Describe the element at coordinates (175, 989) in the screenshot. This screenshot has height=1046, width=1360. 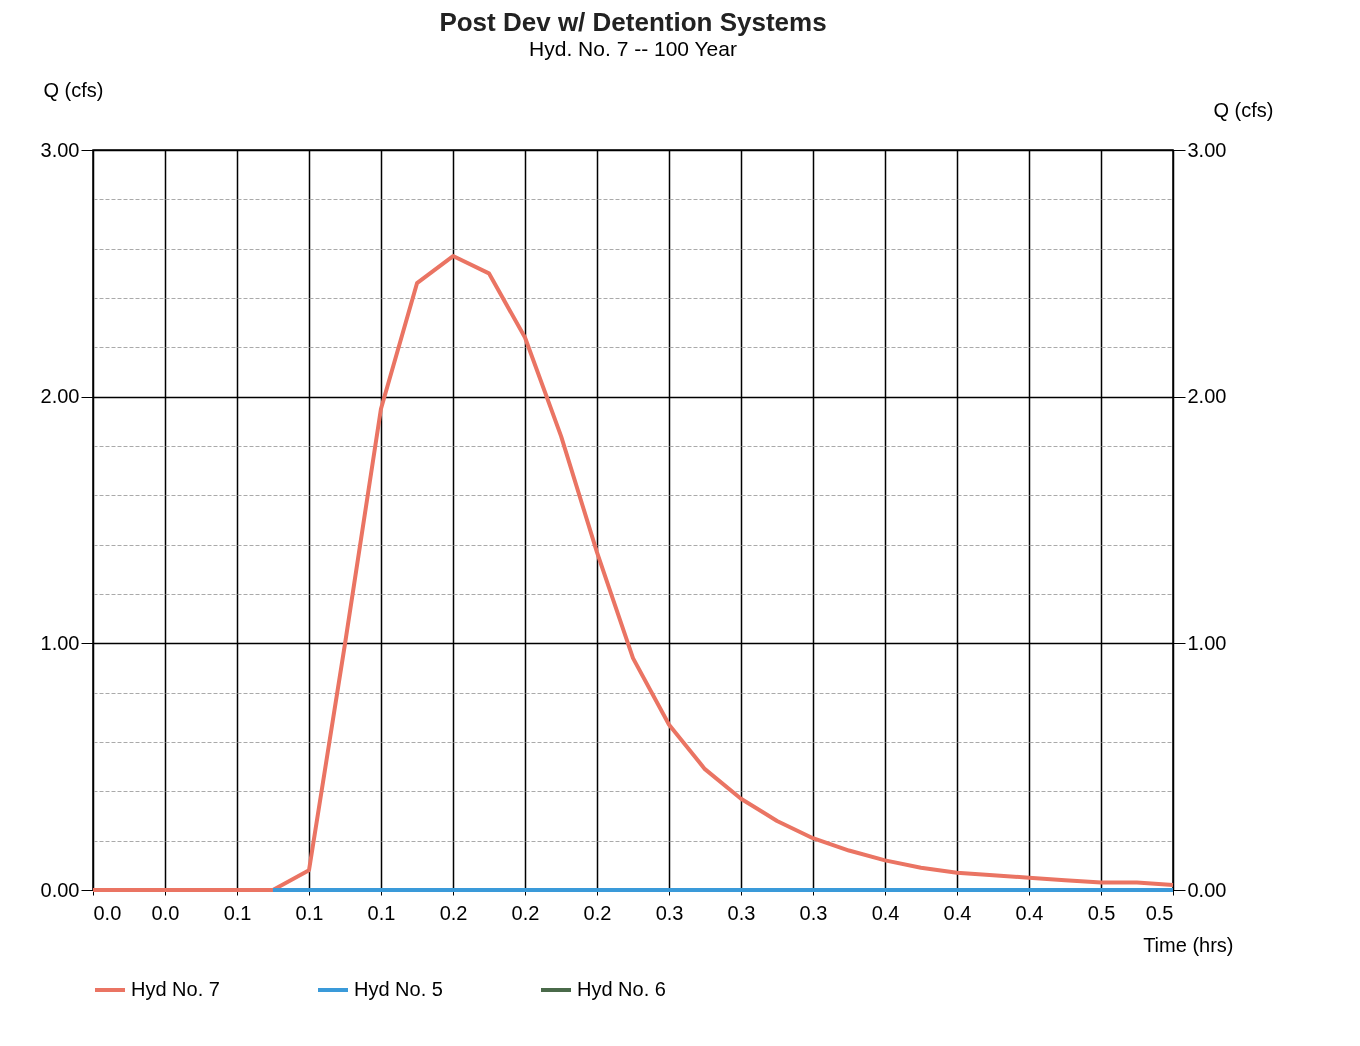
I see `legend-label: Hyd No. 7` at that location.